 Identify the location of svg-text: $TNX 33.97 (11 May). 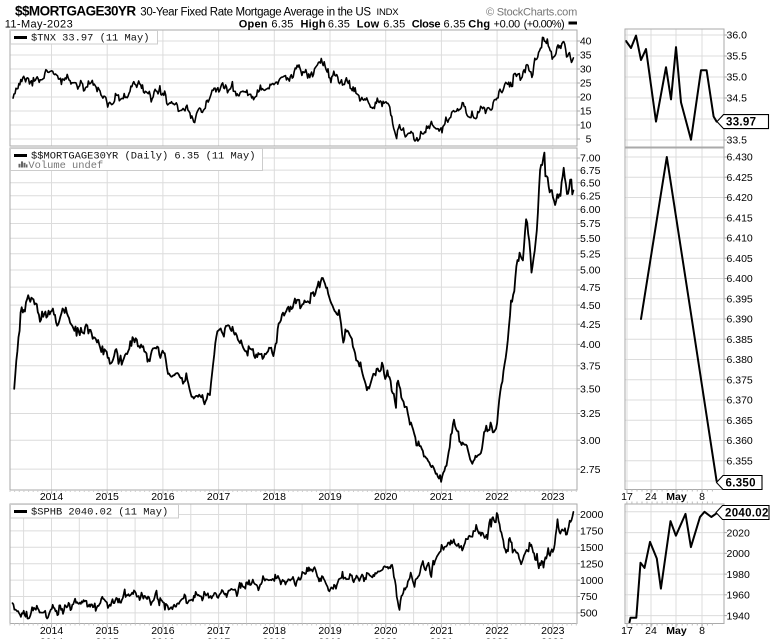
(90, 39).